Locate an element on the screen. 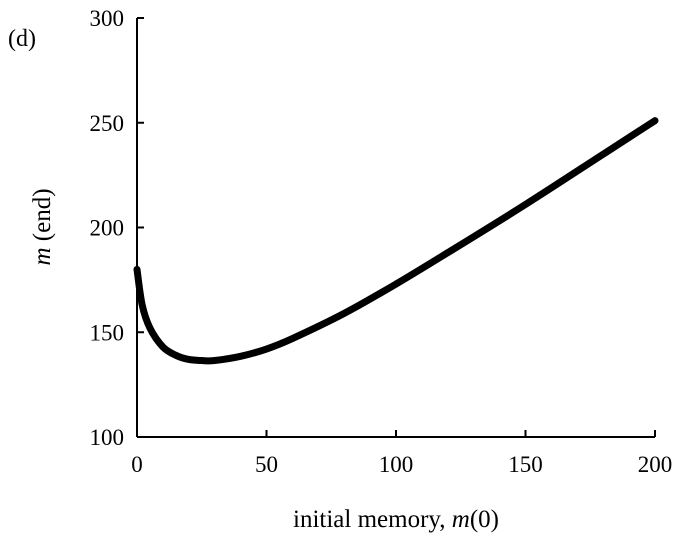 The width and height of the screenshot is (681, 537). y-axis-label-suffix: (end) is located at coordinates (42, 217).